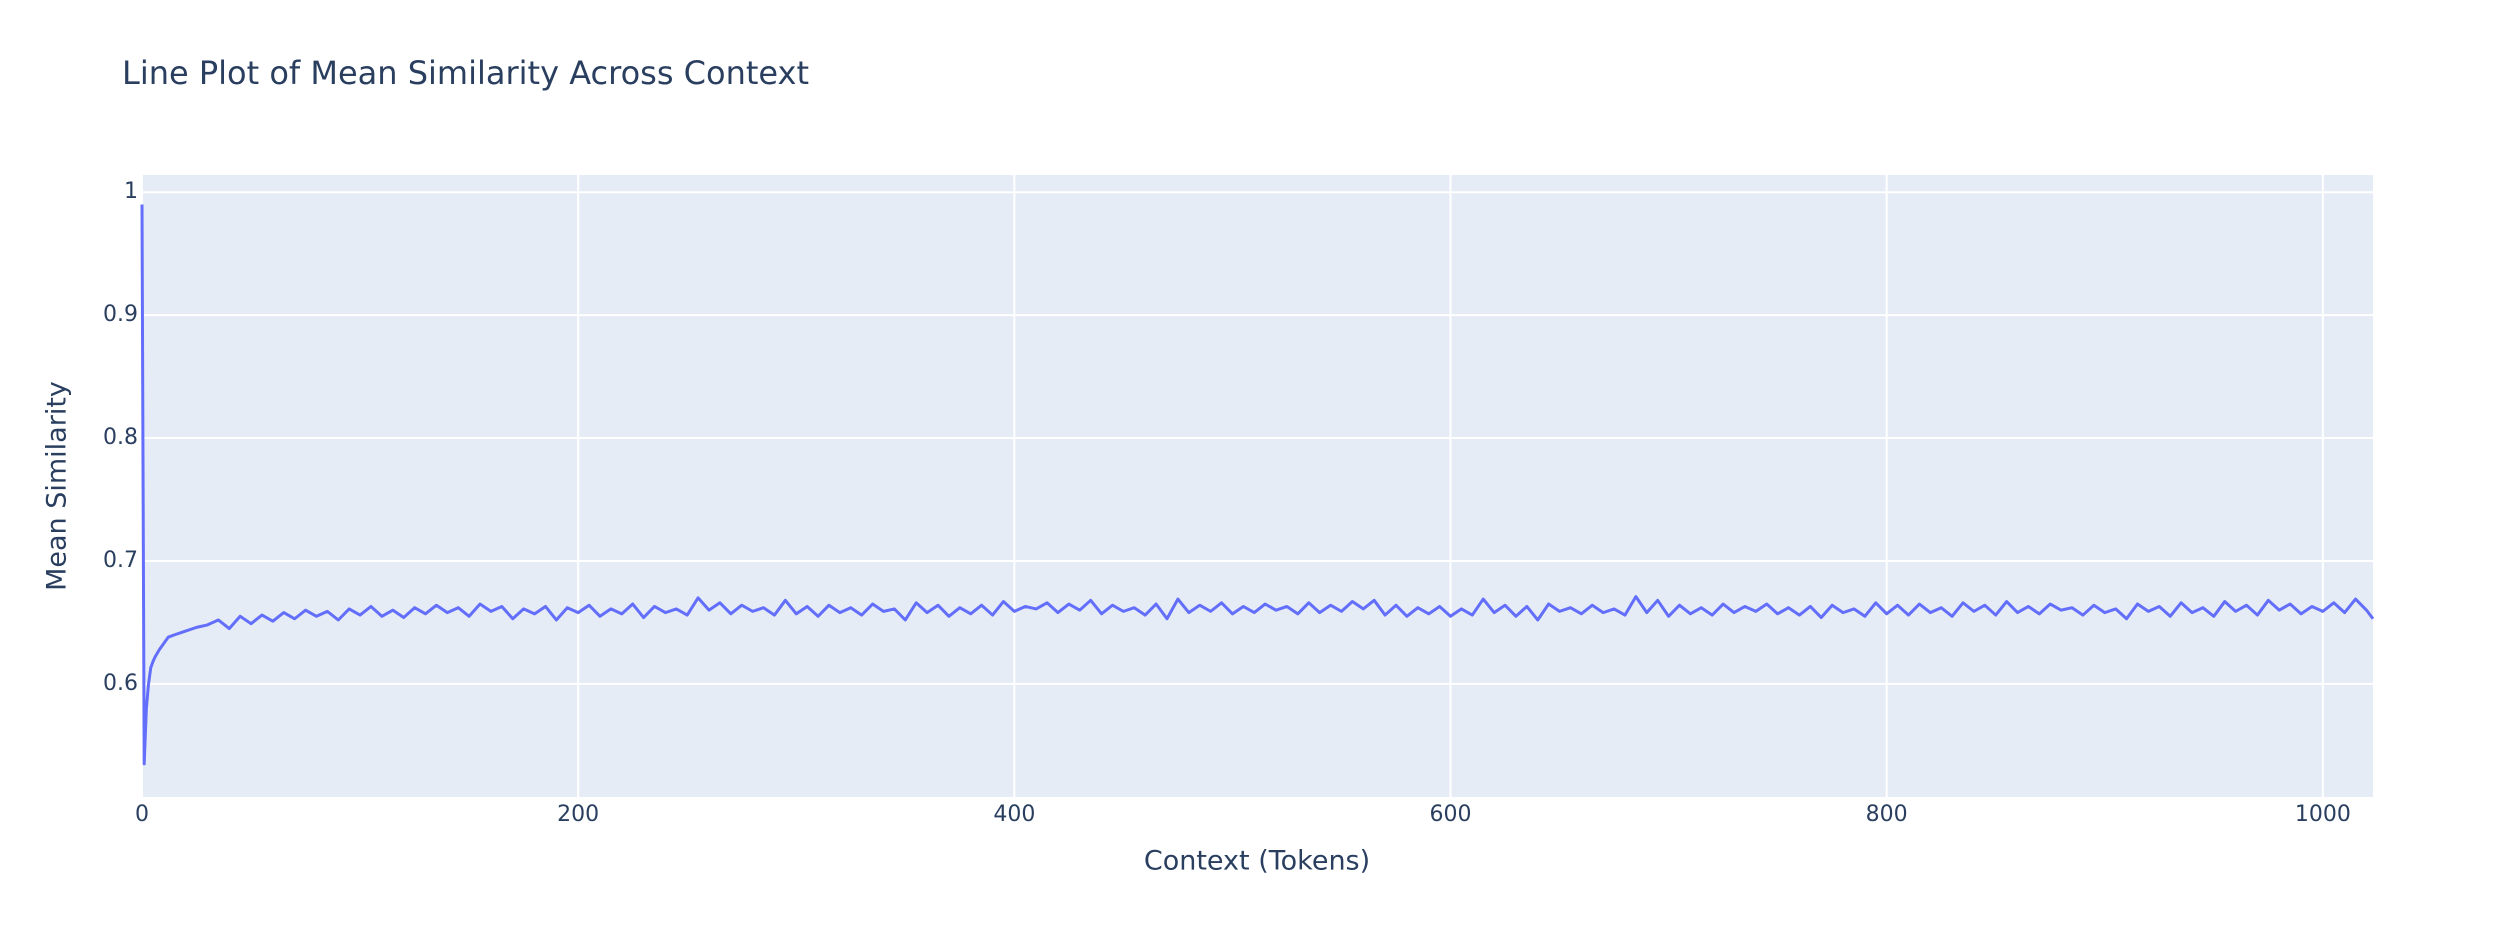 This screenshot has height=939, width=2508. What do you see at coordinates (131, 191) in the screenshot?
I see `y-tick-label: 1` at bounding box center [131, 191].